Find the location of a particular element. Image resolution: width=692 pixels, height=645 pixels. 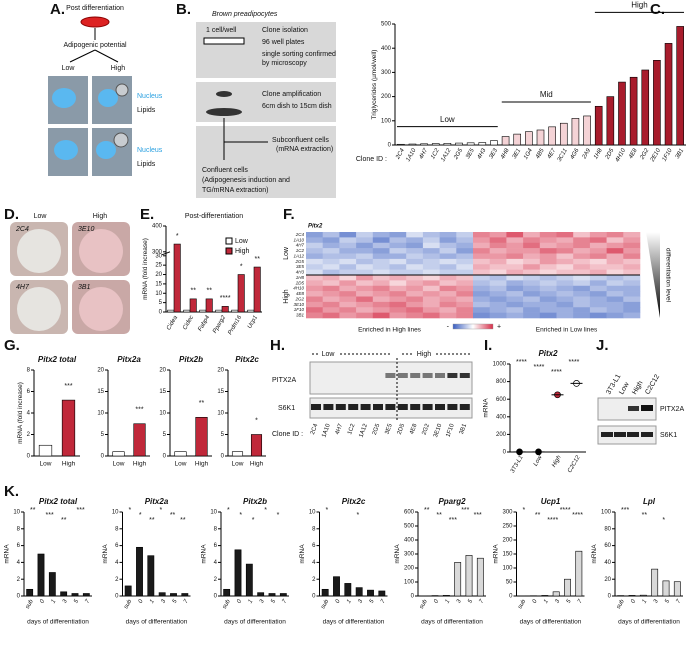

row-label: 2D5 is located at coordinates (300, 282).